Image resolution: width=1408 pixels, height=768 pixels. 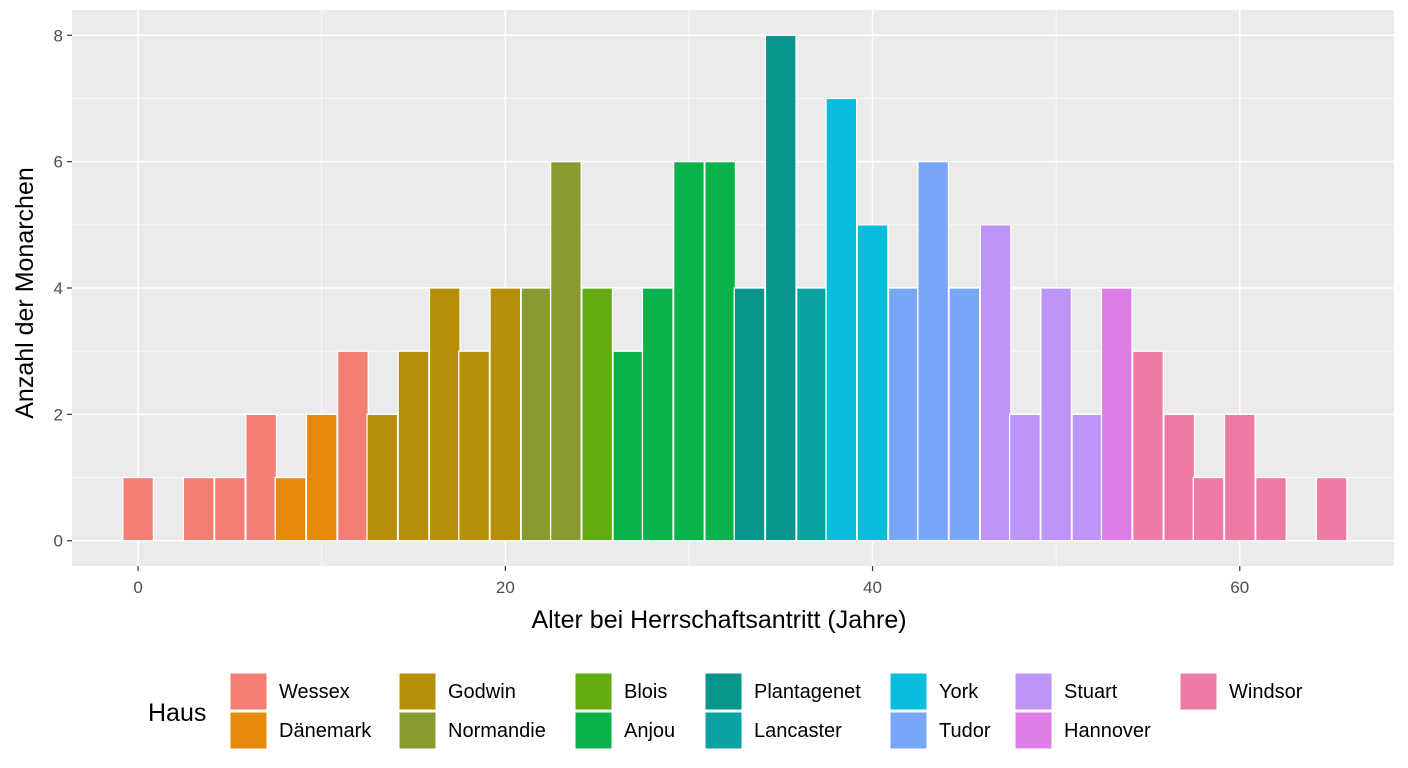 What do you see at coordinates (137, 587) in the screenshot?
I see `x-tick-label: 0` at bounding box center [137, 587].